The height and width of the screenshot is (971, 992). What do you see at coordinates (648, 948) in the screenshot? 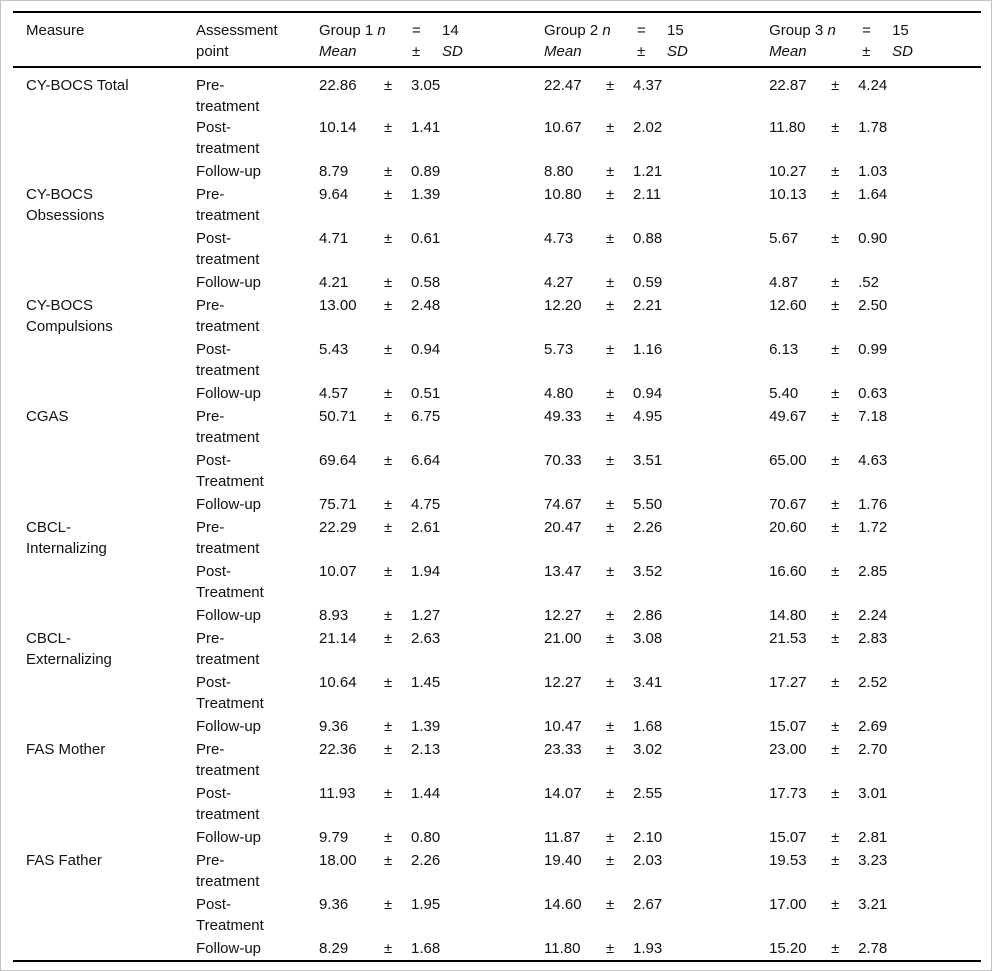
I see `sd-value: 1.93` at bounding box center [648, 948].